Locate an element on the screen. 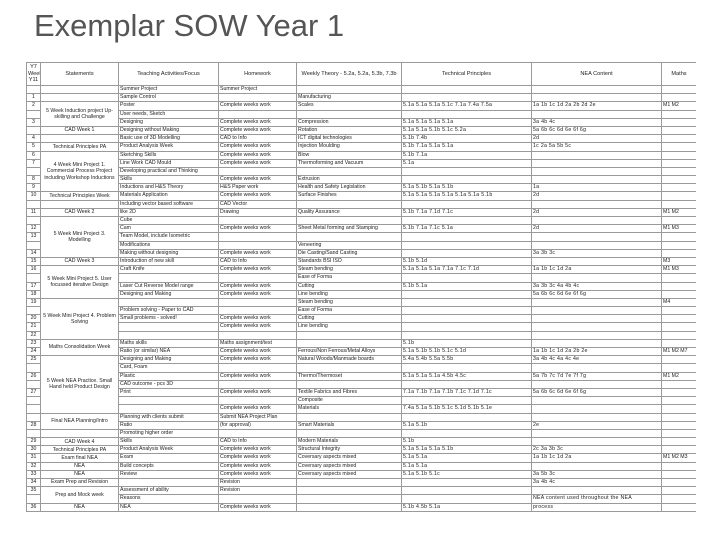 This screenshot has height=540, width=720. theory-cell: Scales is located at coordinates (349, 106).